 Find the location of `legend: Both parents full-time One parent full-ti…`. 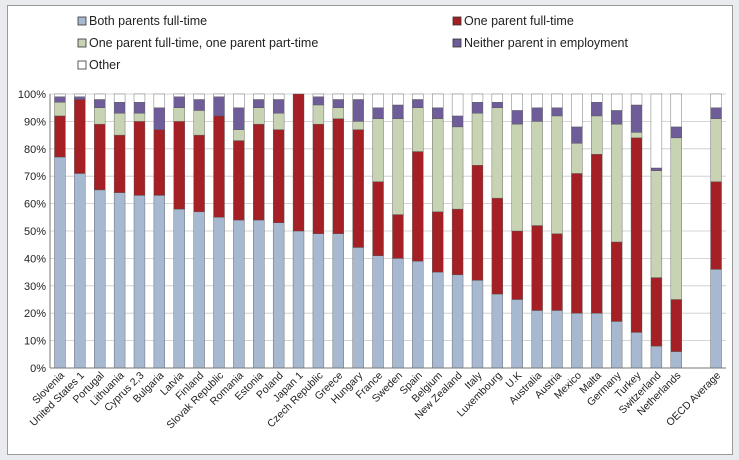

legend: Both parents full-time One parent full-ti… is located at coordinates (352, 43).